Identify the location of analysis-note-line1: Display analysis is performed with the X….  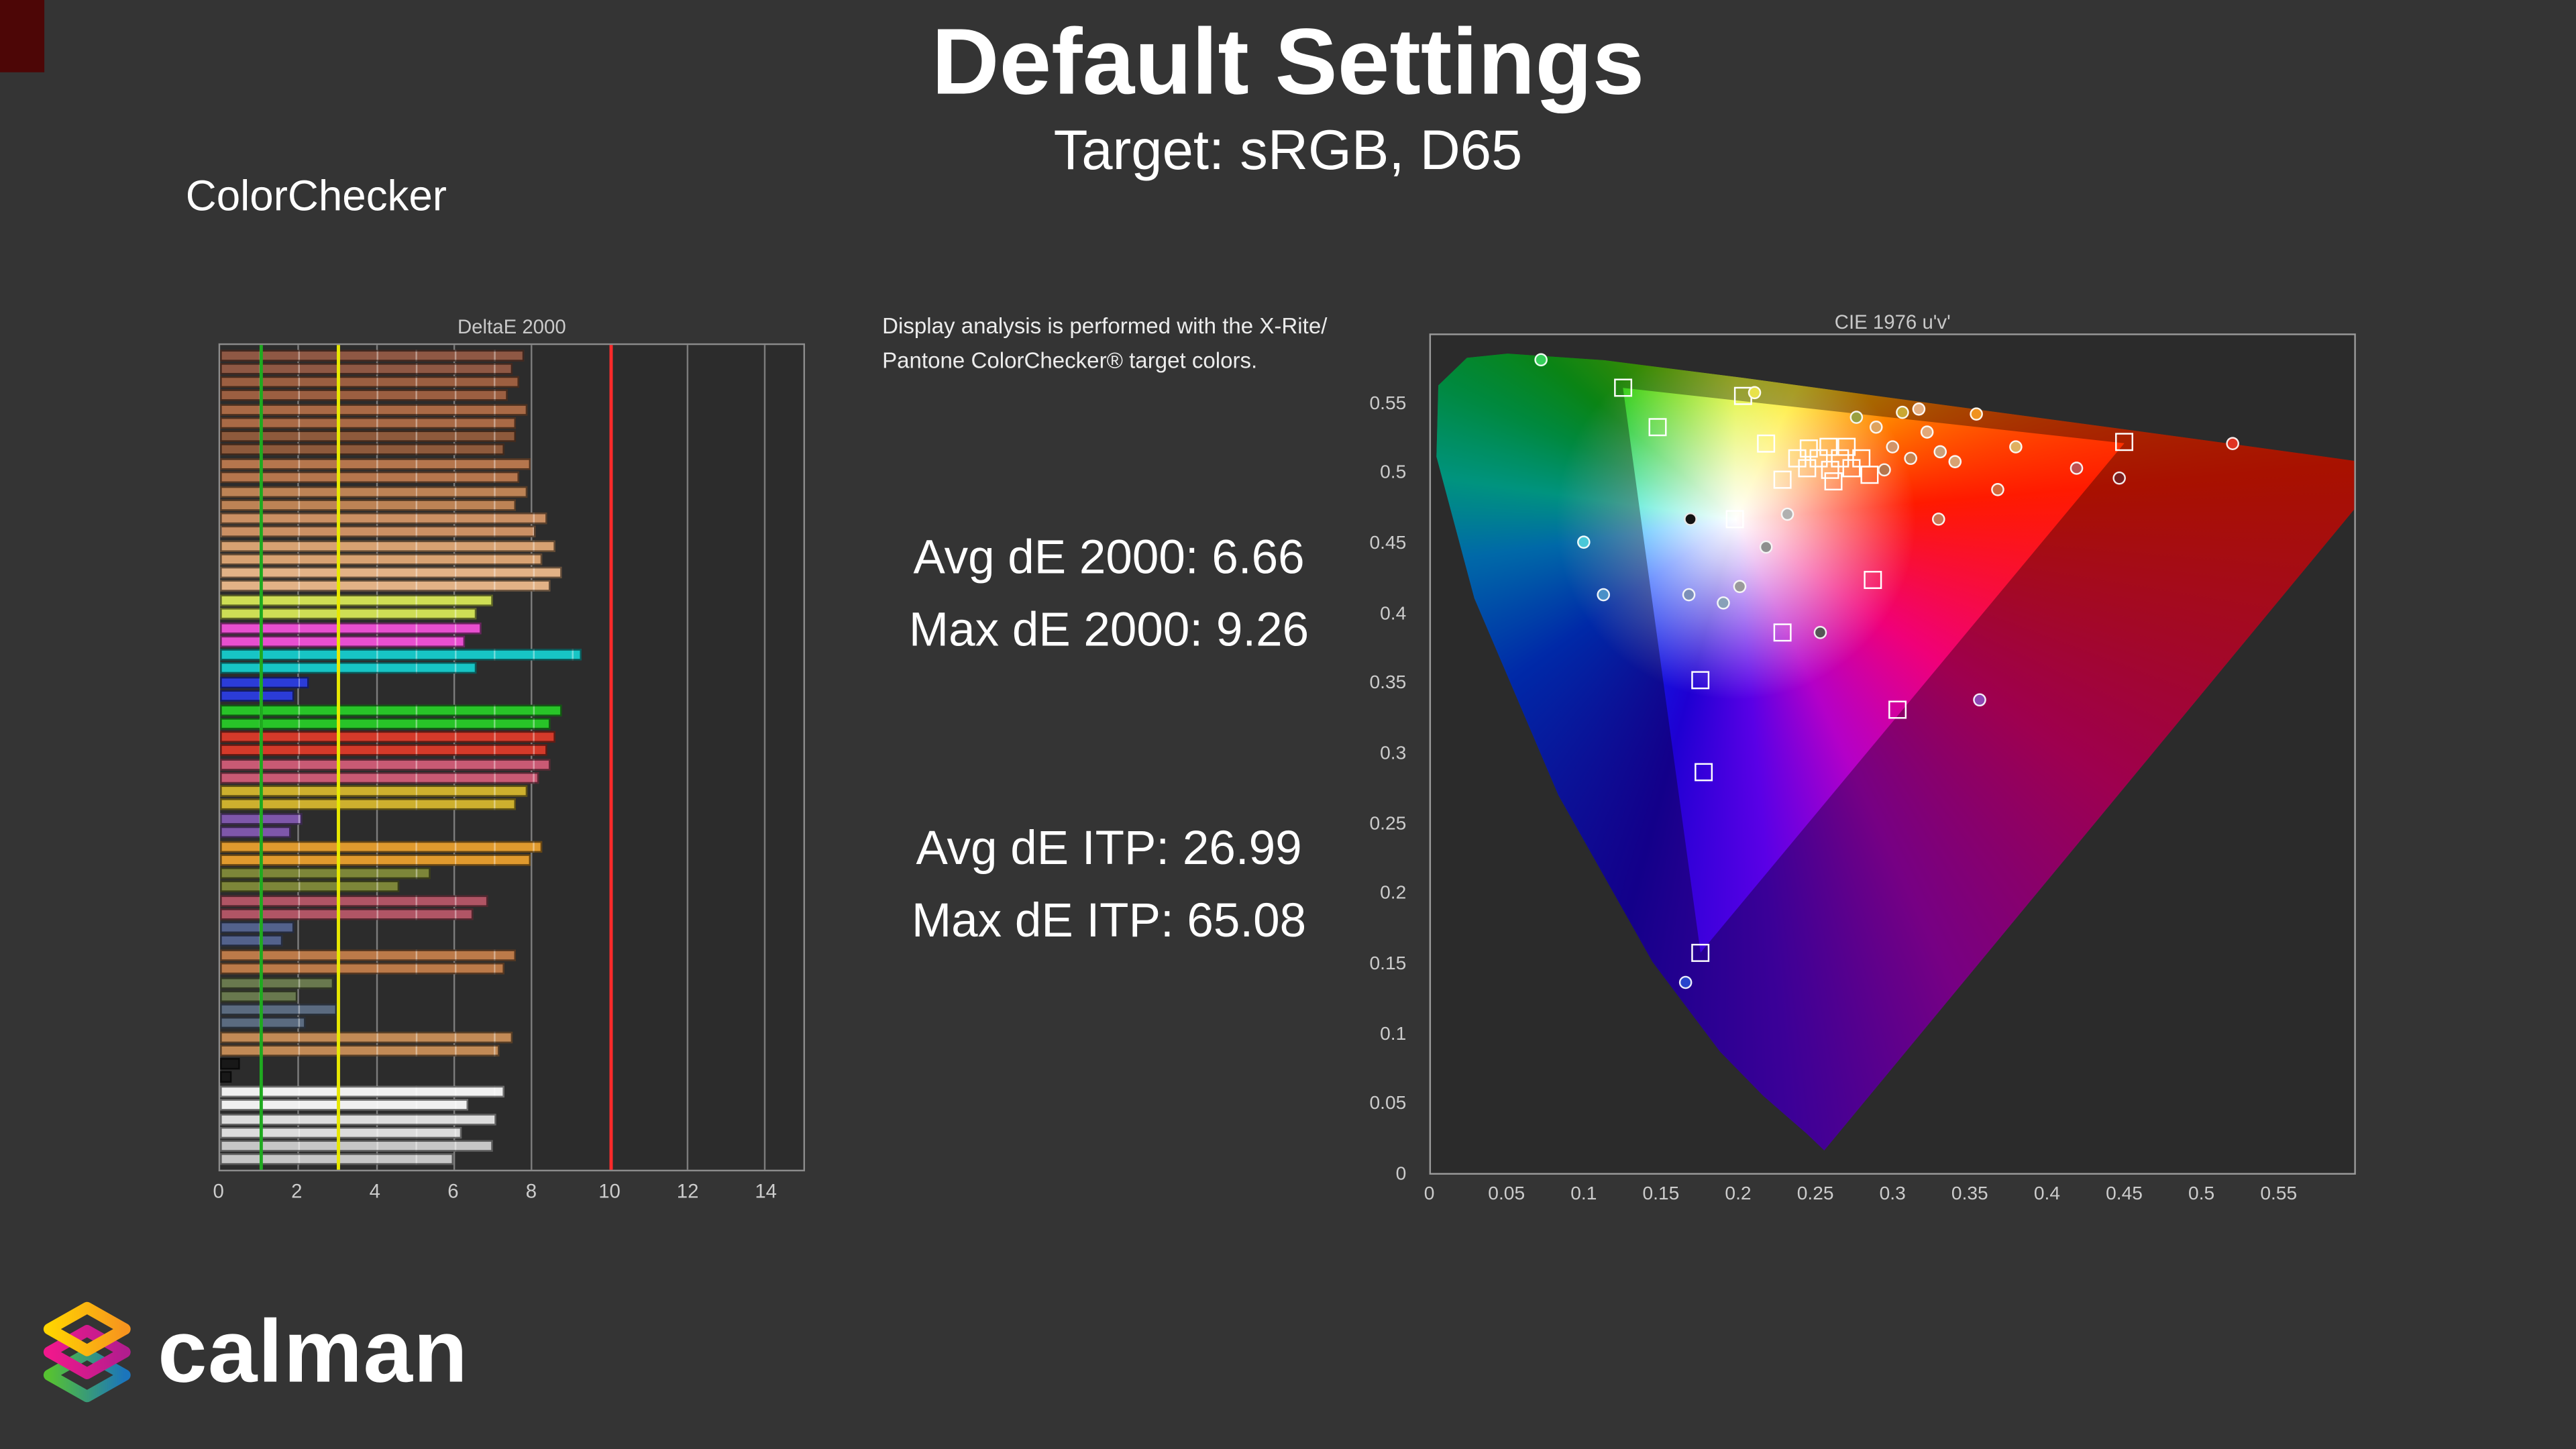
(1105, 326).